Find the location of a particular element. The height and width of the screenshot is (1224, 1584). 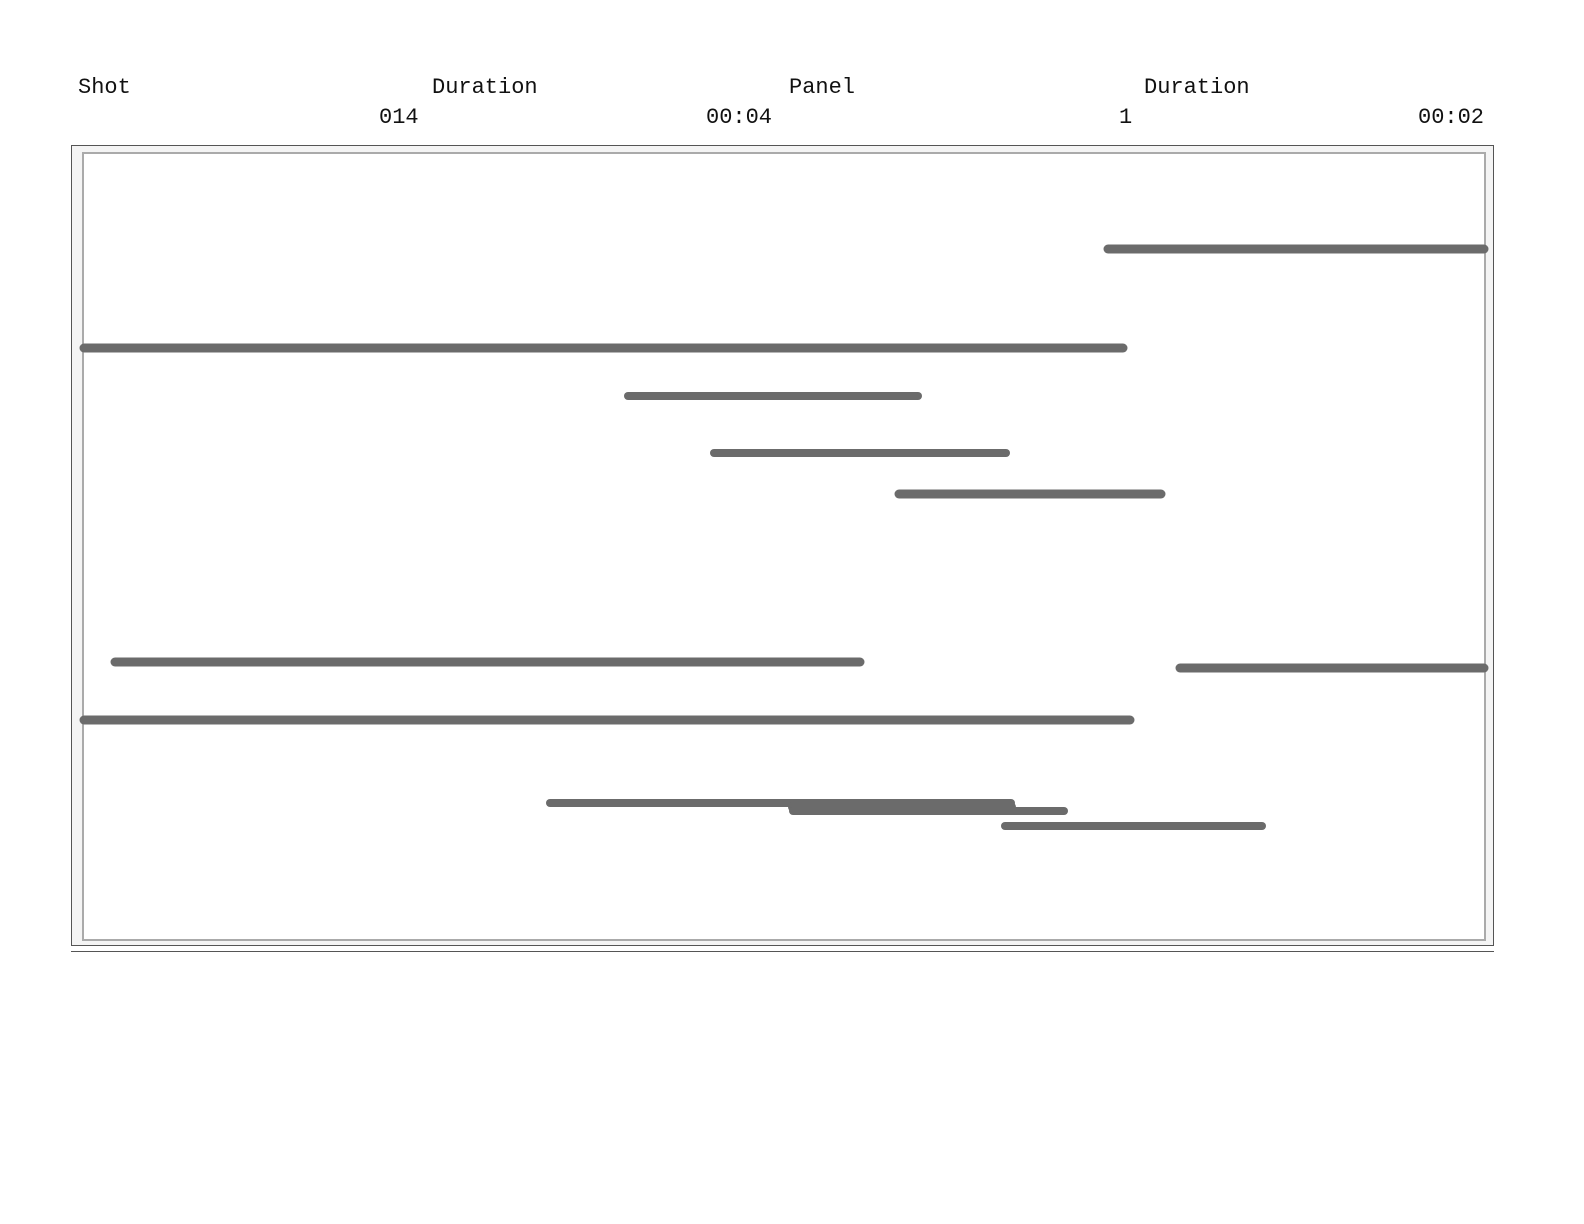

shot-duration-value: 00:04 is located at coordinates (739, 117).